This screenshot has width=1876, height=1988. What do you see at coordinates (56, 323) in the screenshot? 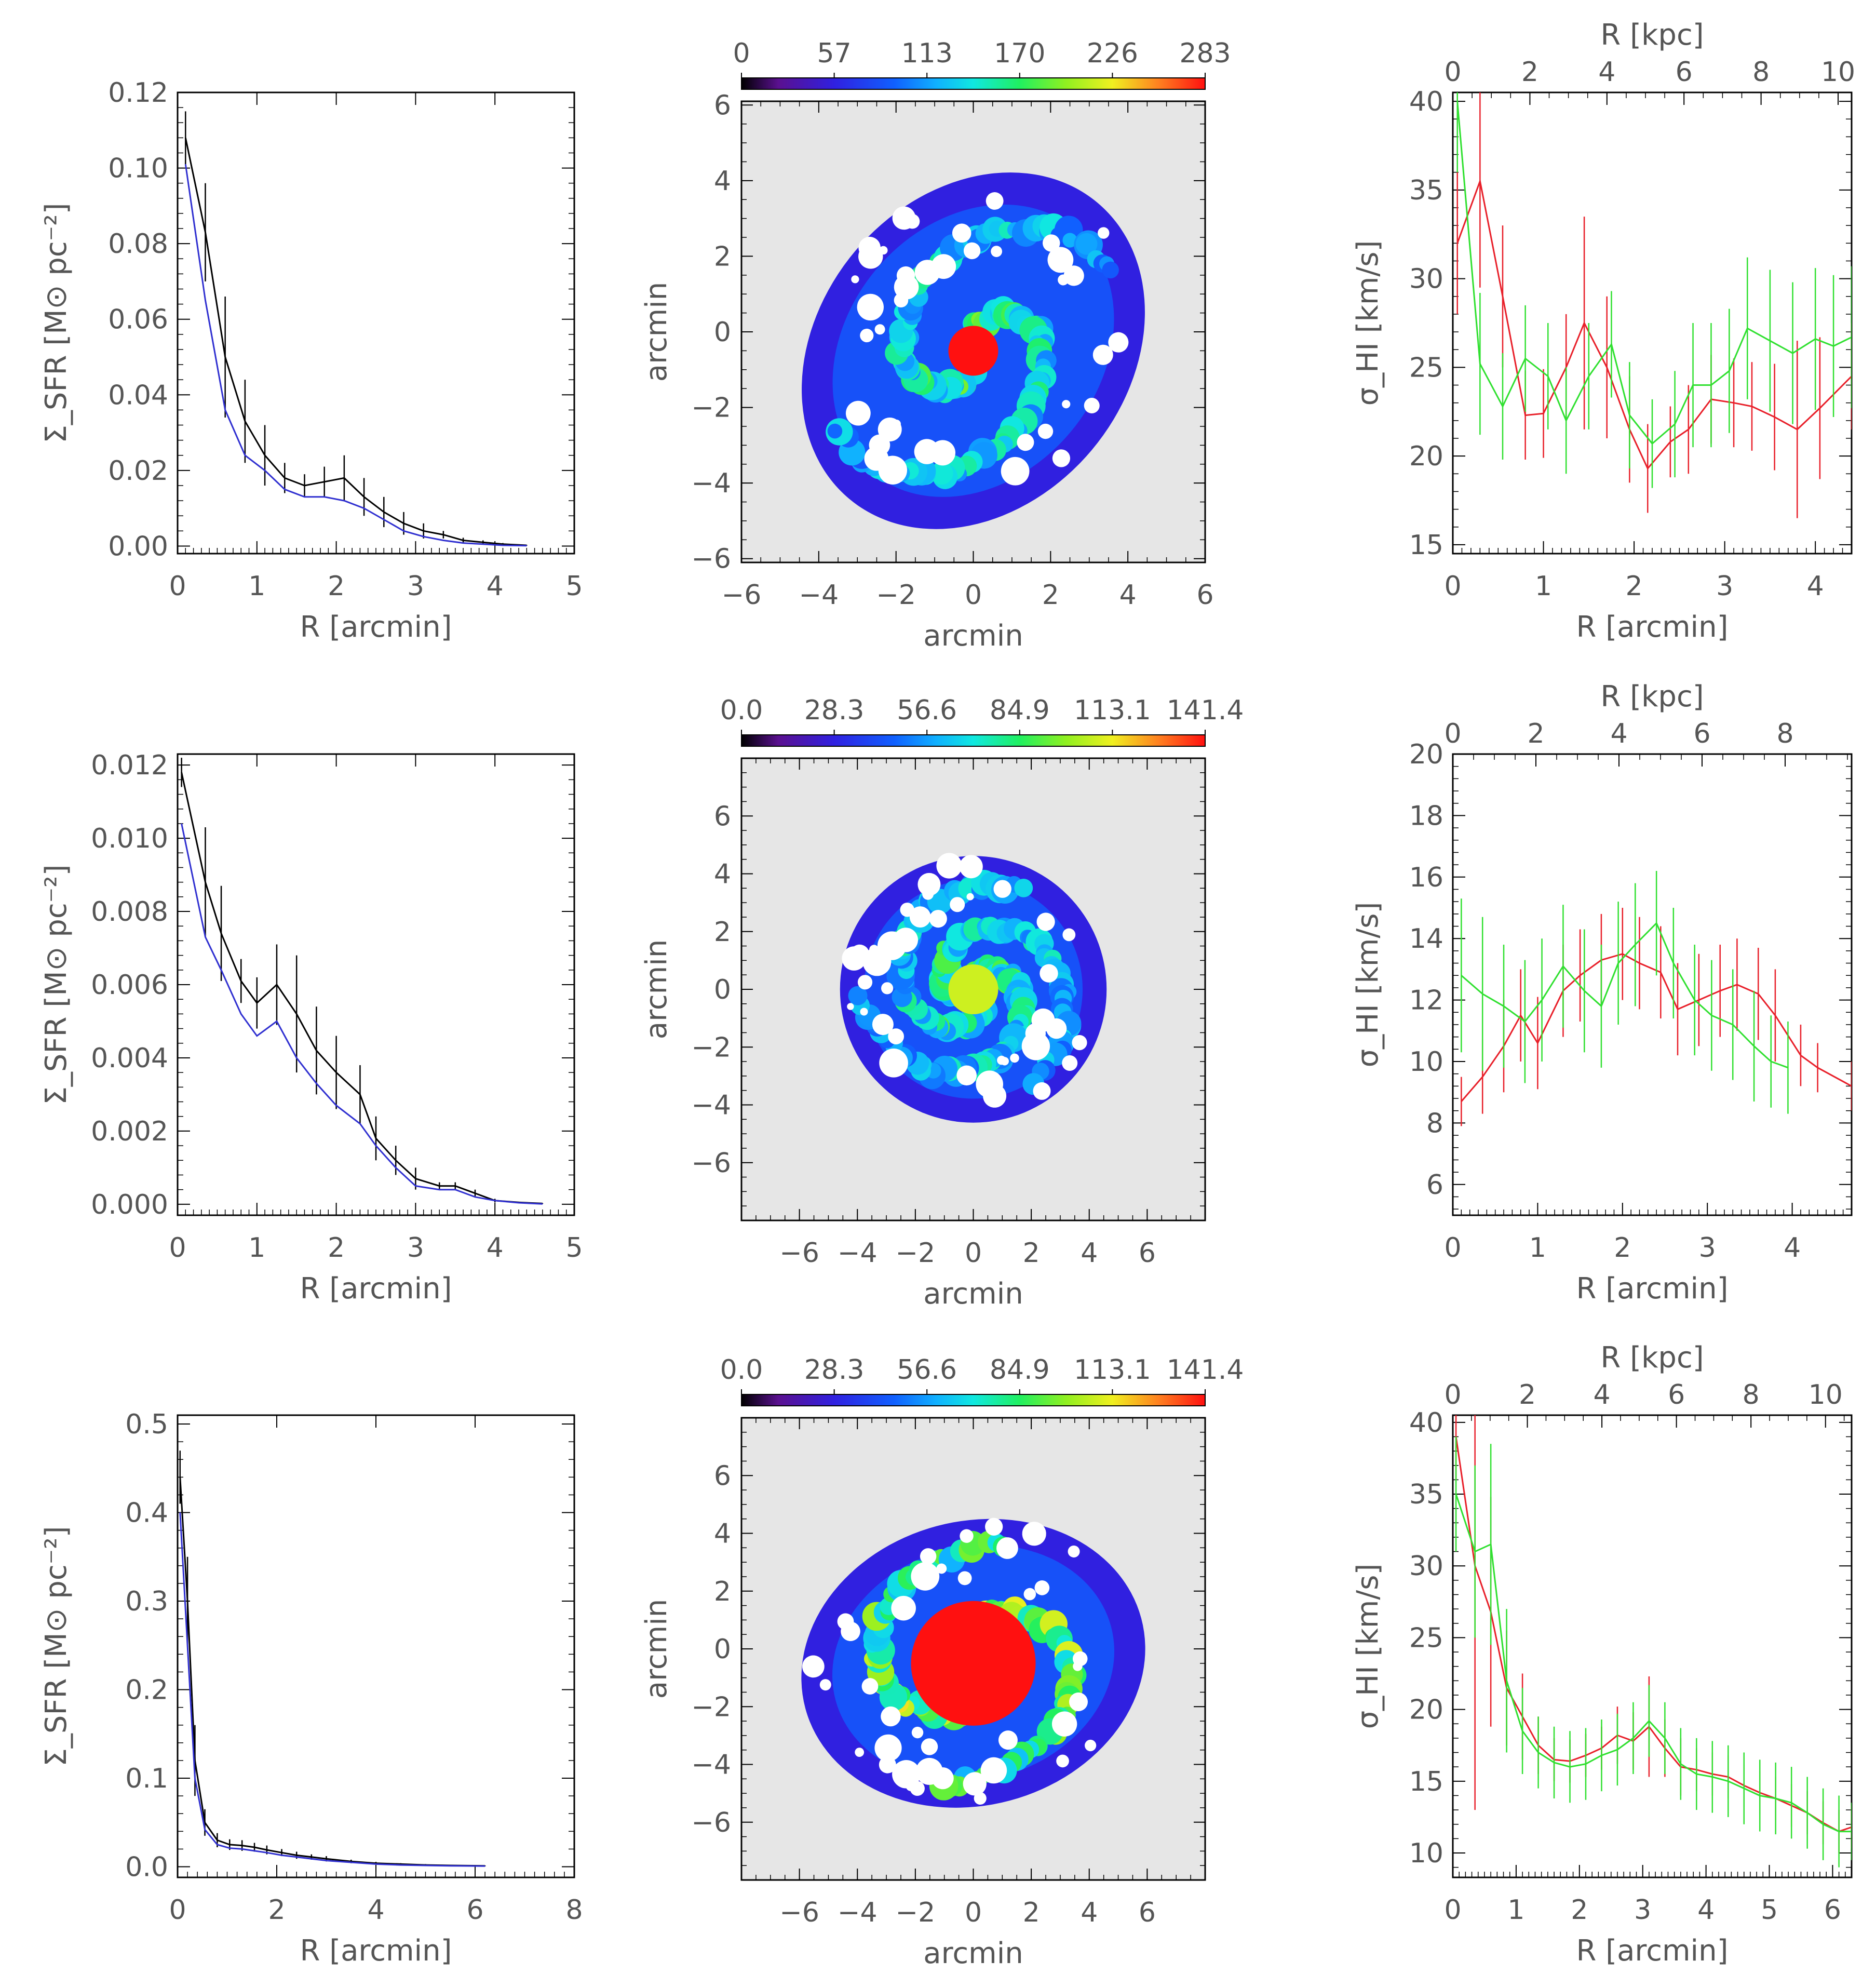
I see `y-axis-label: Σ_SFR [M⊙ pc⁻²]` at bounding box center [56, 323].